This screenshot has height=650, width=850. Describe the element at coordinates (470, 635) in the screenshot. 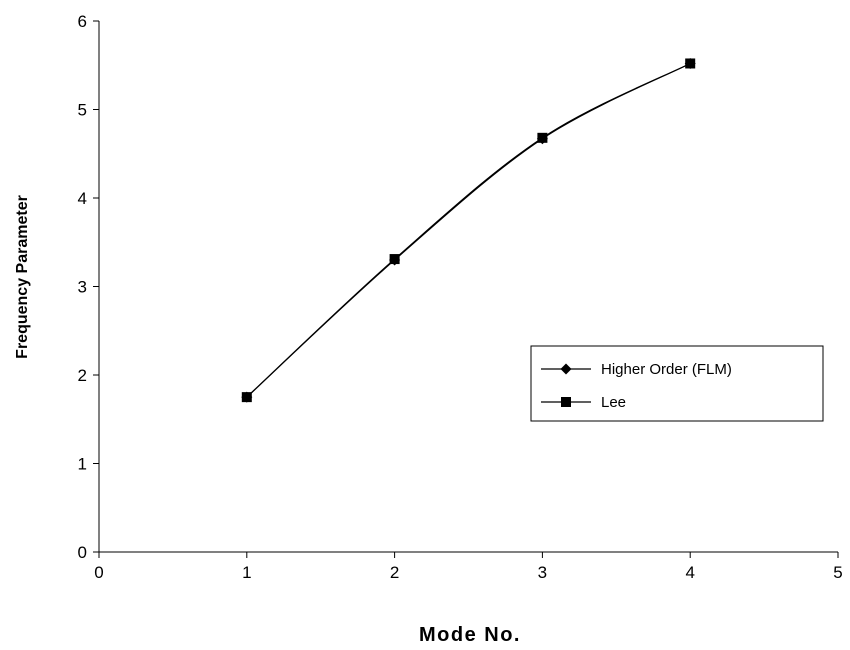

I see `x-axis-title: Mode No.` at that location.